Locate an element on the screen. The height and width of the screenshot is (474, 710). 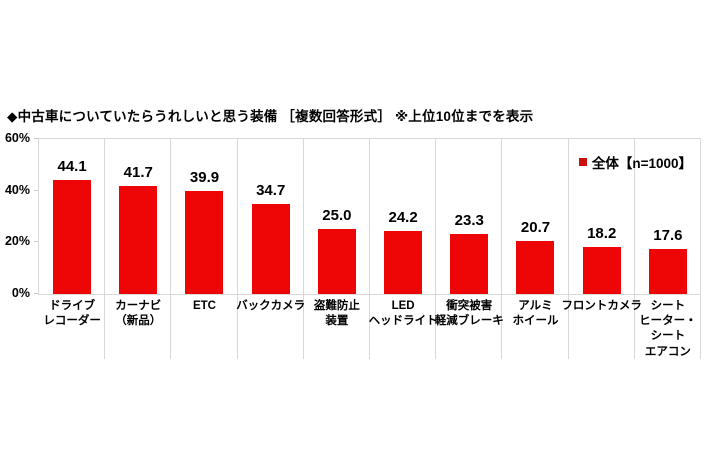
y-tick-label: 40% is located at coordinates (17, 189).